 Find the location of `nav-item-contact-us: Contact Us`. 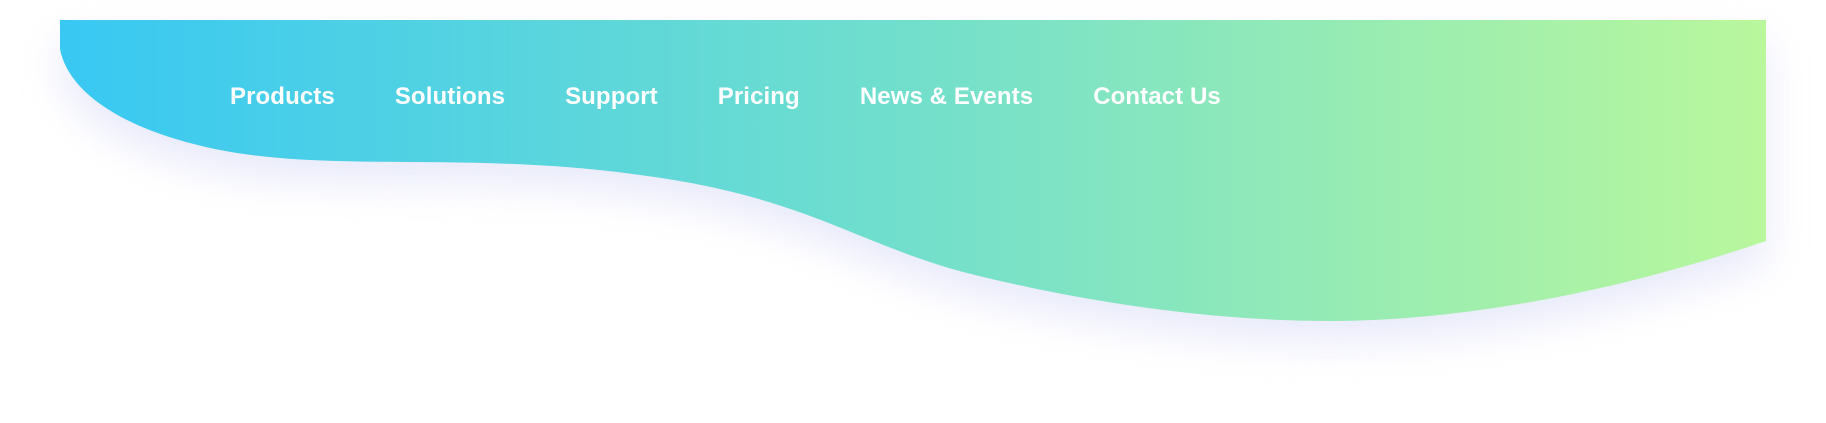

nav-item-contact-us: Contact Us is located at coordinates (1157, 96).